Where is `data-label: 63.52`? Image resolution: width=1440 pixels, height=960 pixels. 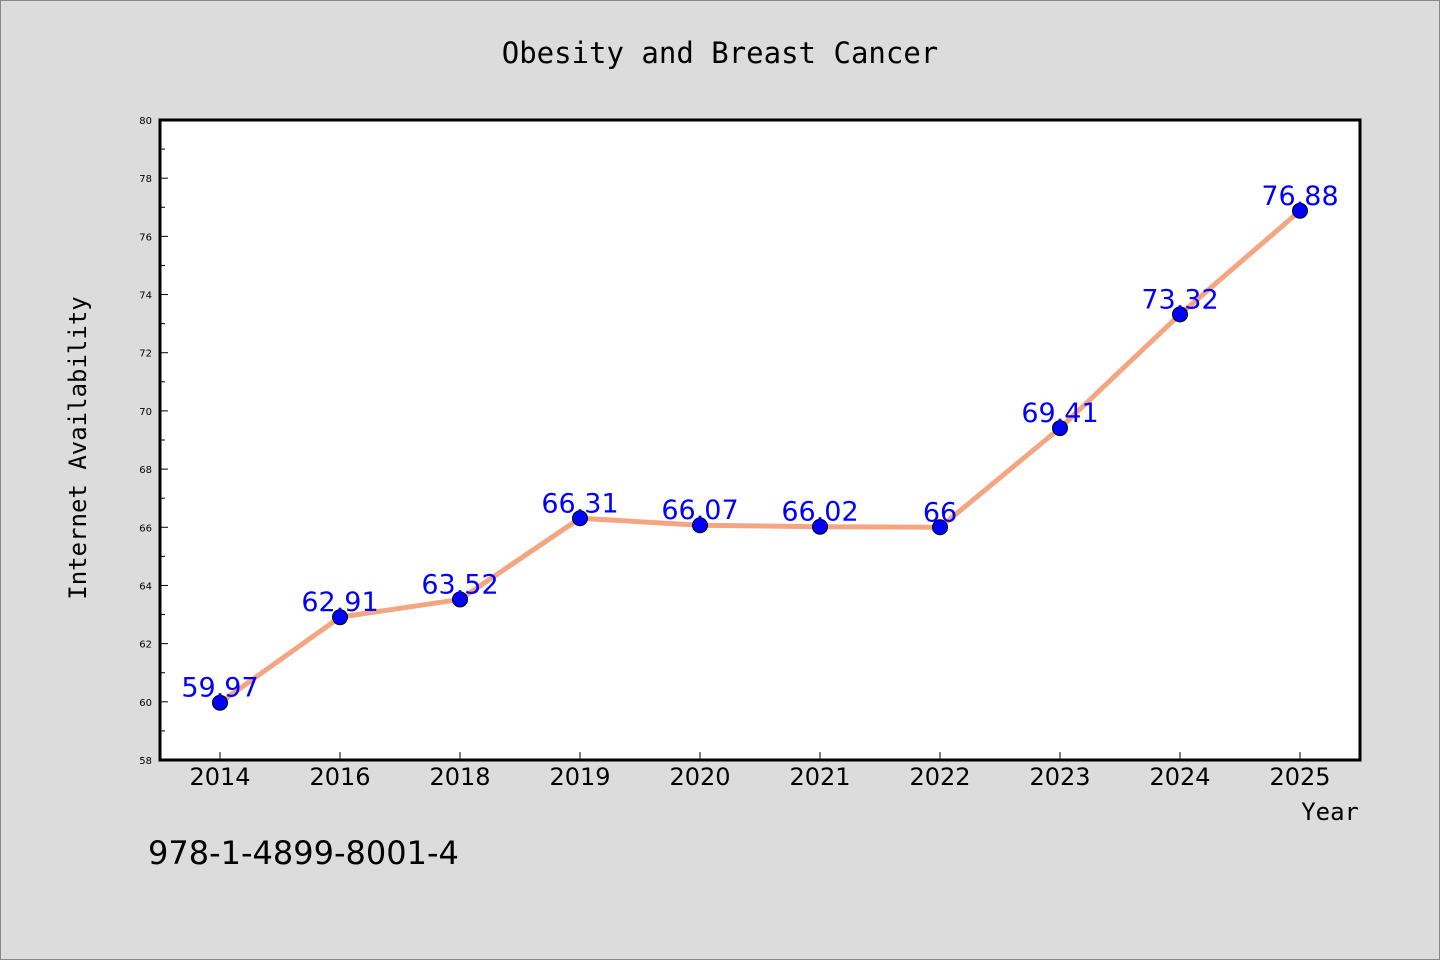
data-label: 63.52 is located at coordinates (459, 584).